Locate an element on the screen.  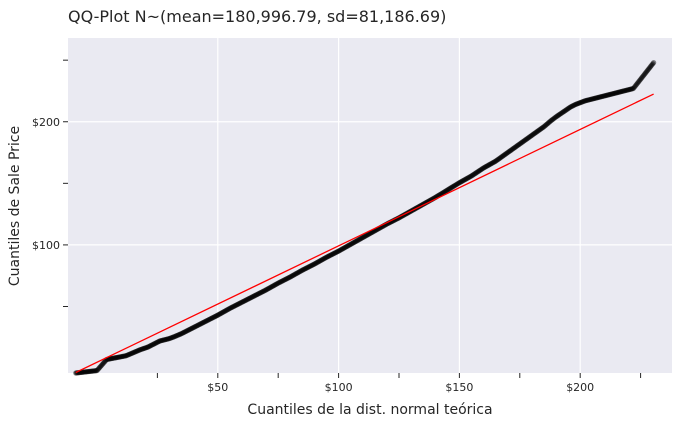
x-tick-label: $100 is located at coordinates (339, 387).